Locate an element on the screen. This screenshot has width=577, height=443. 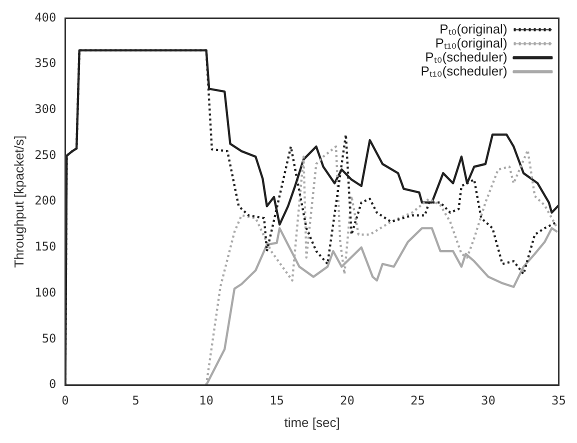
legend-label: Pₜ₁₀(scheduler) is located at coordinates (464, 70).